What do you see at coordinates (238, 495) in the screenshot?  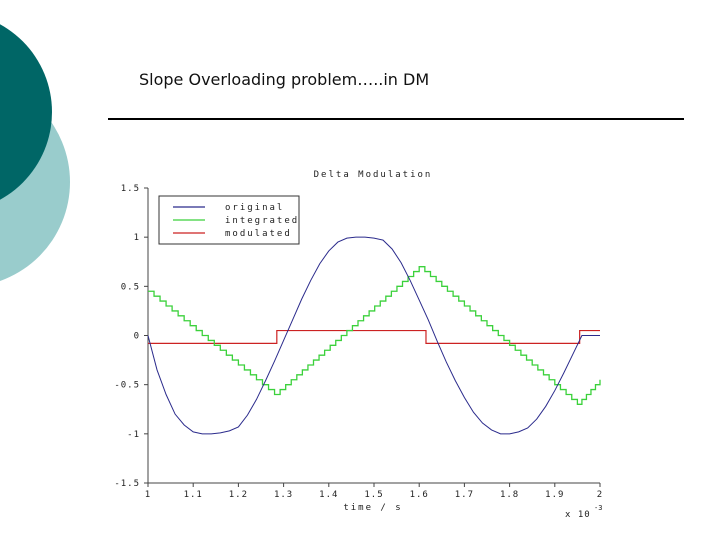 I see `x-tick-label: 1.2` at bounding box center [238, 495].